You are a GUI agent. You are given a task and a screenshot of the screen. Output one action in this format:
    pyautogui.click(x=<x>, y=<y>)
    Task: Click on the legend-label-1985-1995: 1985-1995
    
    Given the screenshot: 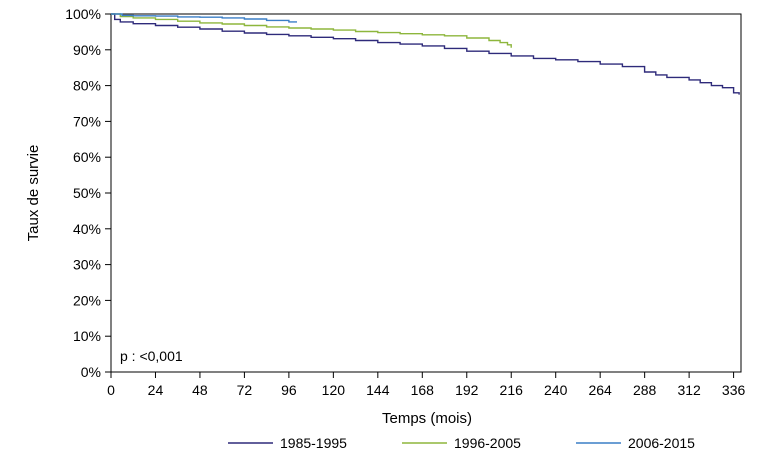 What is the action you would take?
    pyautogui.click(x=313, y=443)
    